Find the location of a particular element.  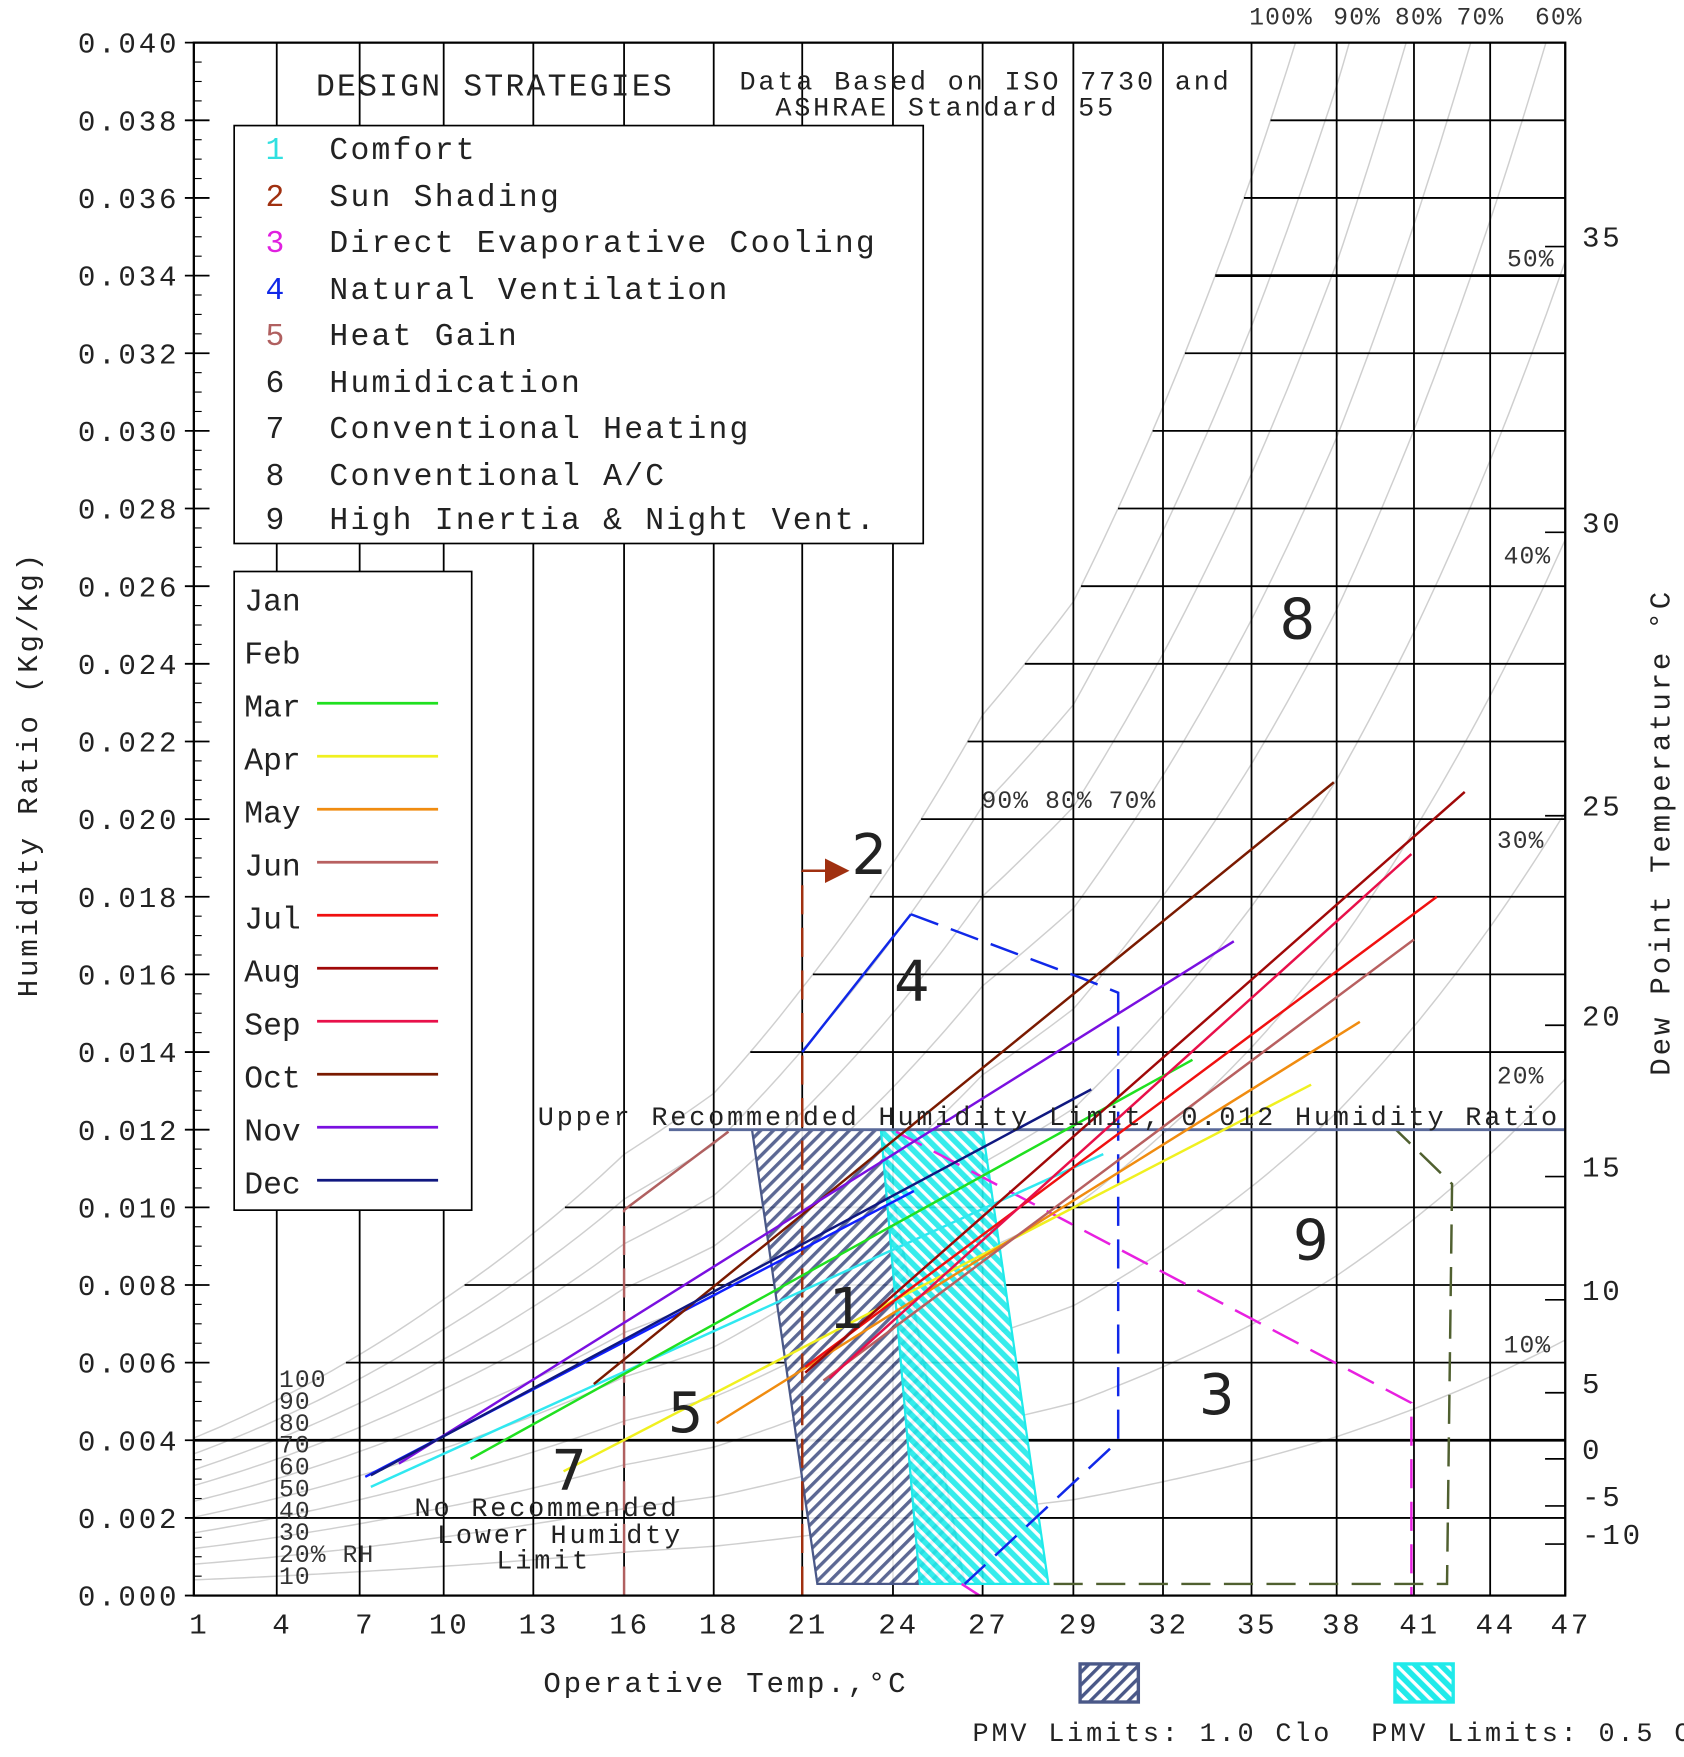

strategy-label: Humidication is located at coordinates (455, 384).